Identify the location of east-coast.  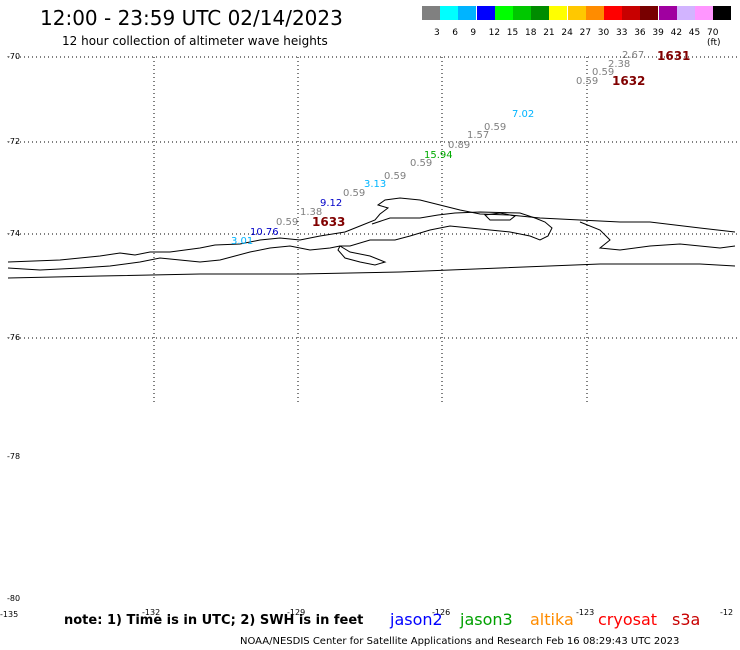
(657, 236).